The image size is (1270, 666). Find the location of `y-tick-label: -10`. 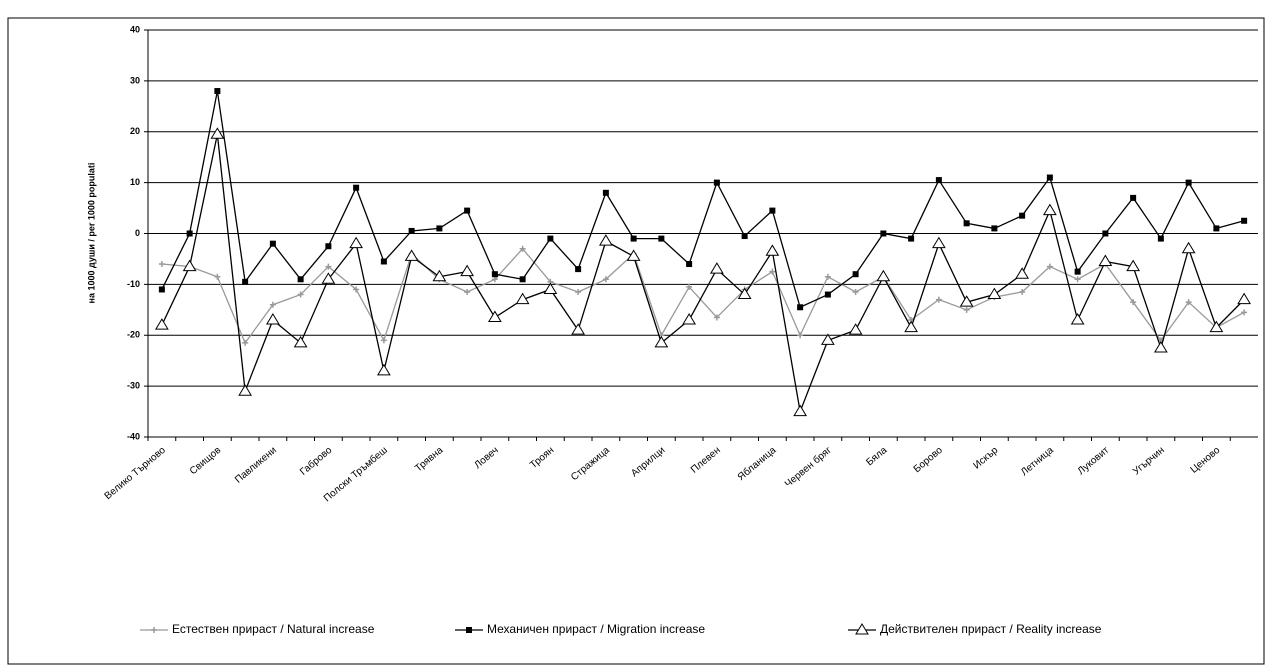

y-tick-label: -10 is located at coordinates (133, 284).